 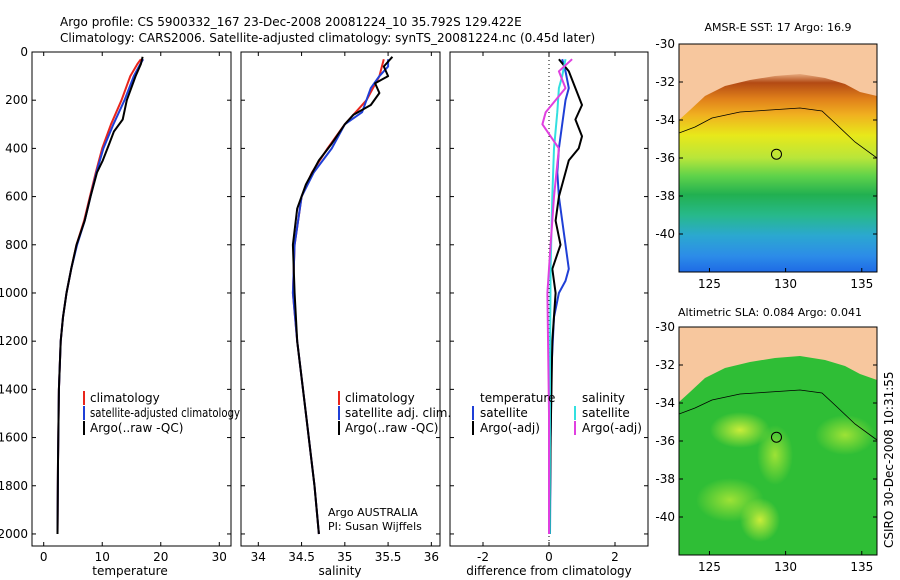 I want to click on salinity-xlabel: salinity, so click(x=339, y=571).